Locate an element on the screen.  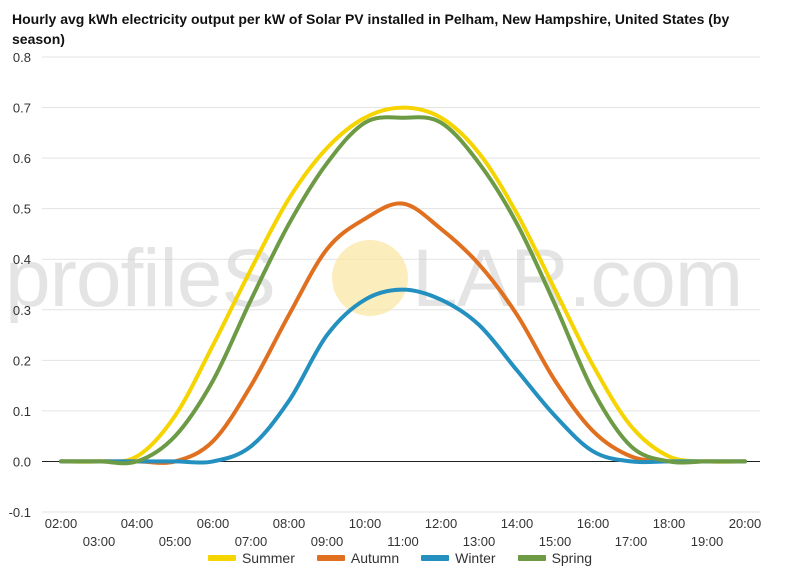
x-tick-label: 19:00 is located at coordinates (707, 541).